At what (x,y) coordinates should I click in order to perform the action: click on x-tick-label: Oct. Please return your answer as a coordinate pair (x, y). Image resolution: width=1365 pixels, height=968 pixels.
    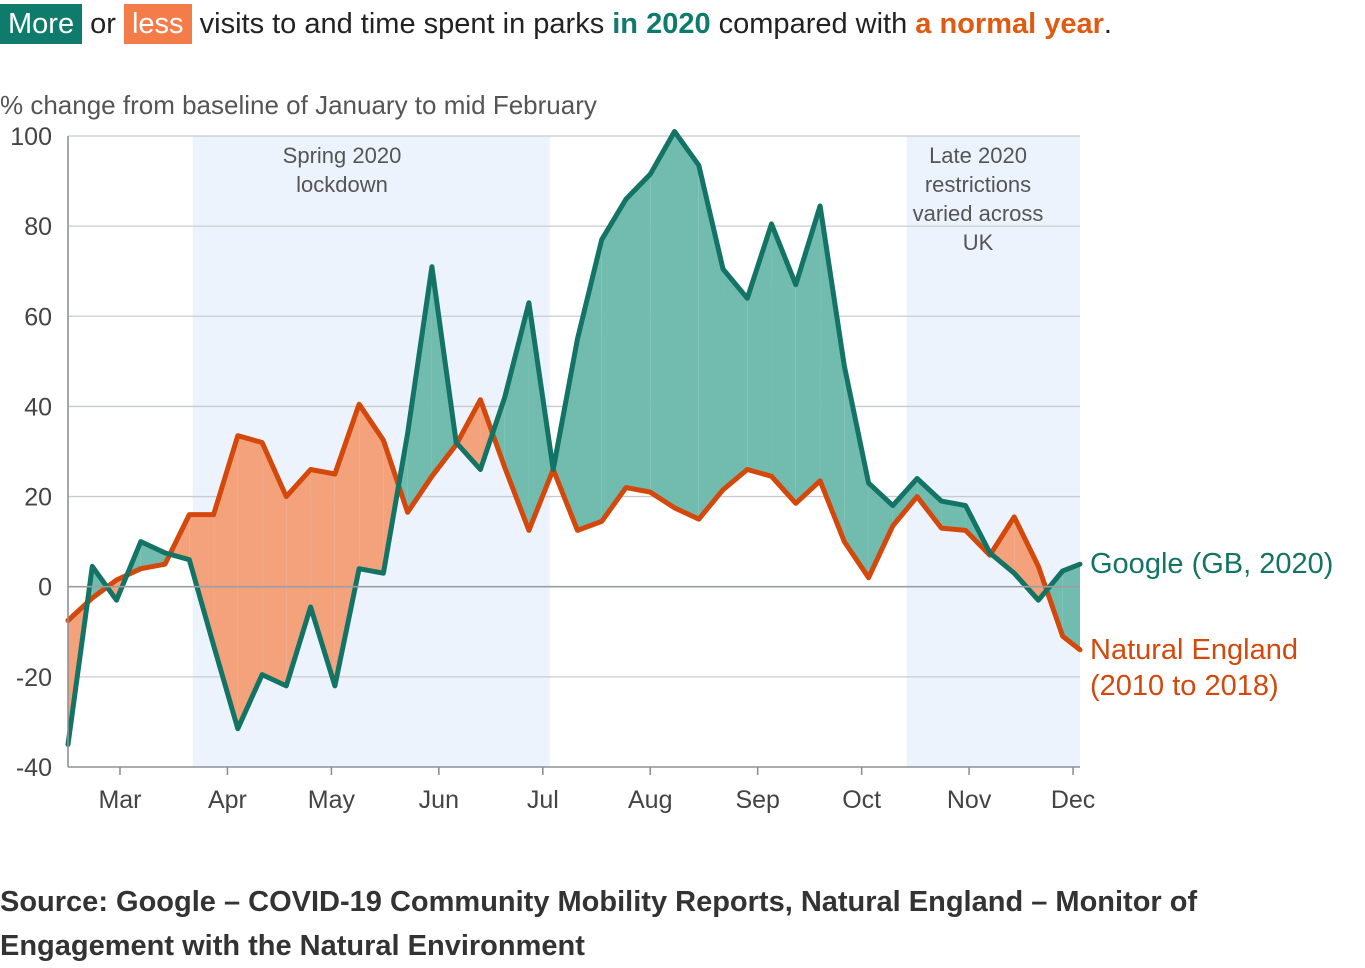
    Looking at the image, I should click on (861, 800).